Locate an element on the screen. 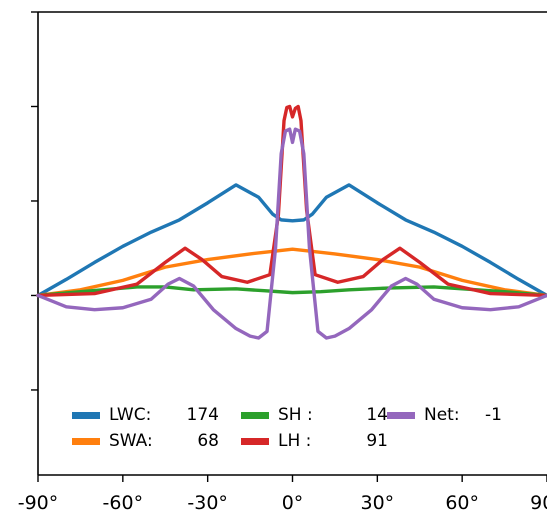 This screenshot has height=521, width=547. series-line-swa is located at coordinates (291, 272).